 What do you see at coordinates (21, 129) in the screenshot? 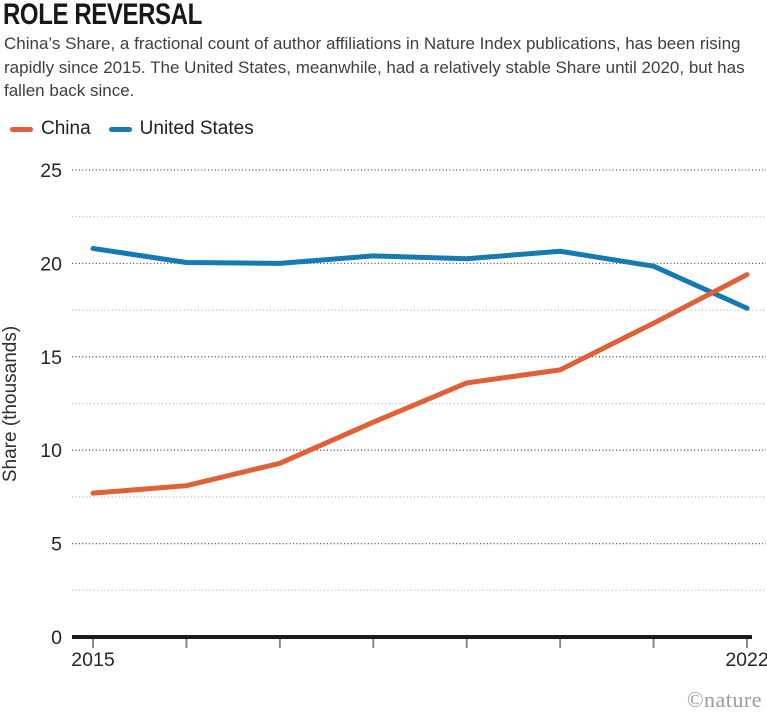
I see `china-line-swatch-icon` at bounding box center [21, 129].